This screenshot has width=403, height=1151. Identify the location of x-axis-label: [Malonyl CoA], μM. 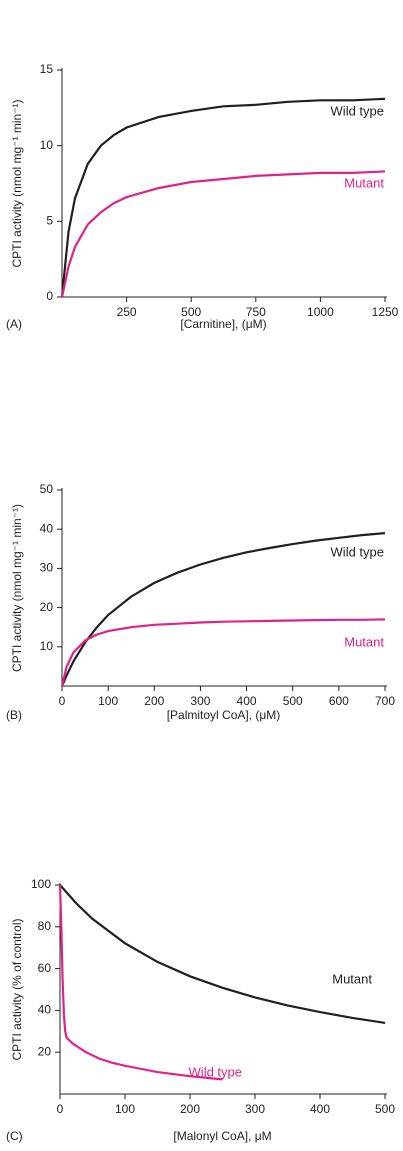
(222, 1136).